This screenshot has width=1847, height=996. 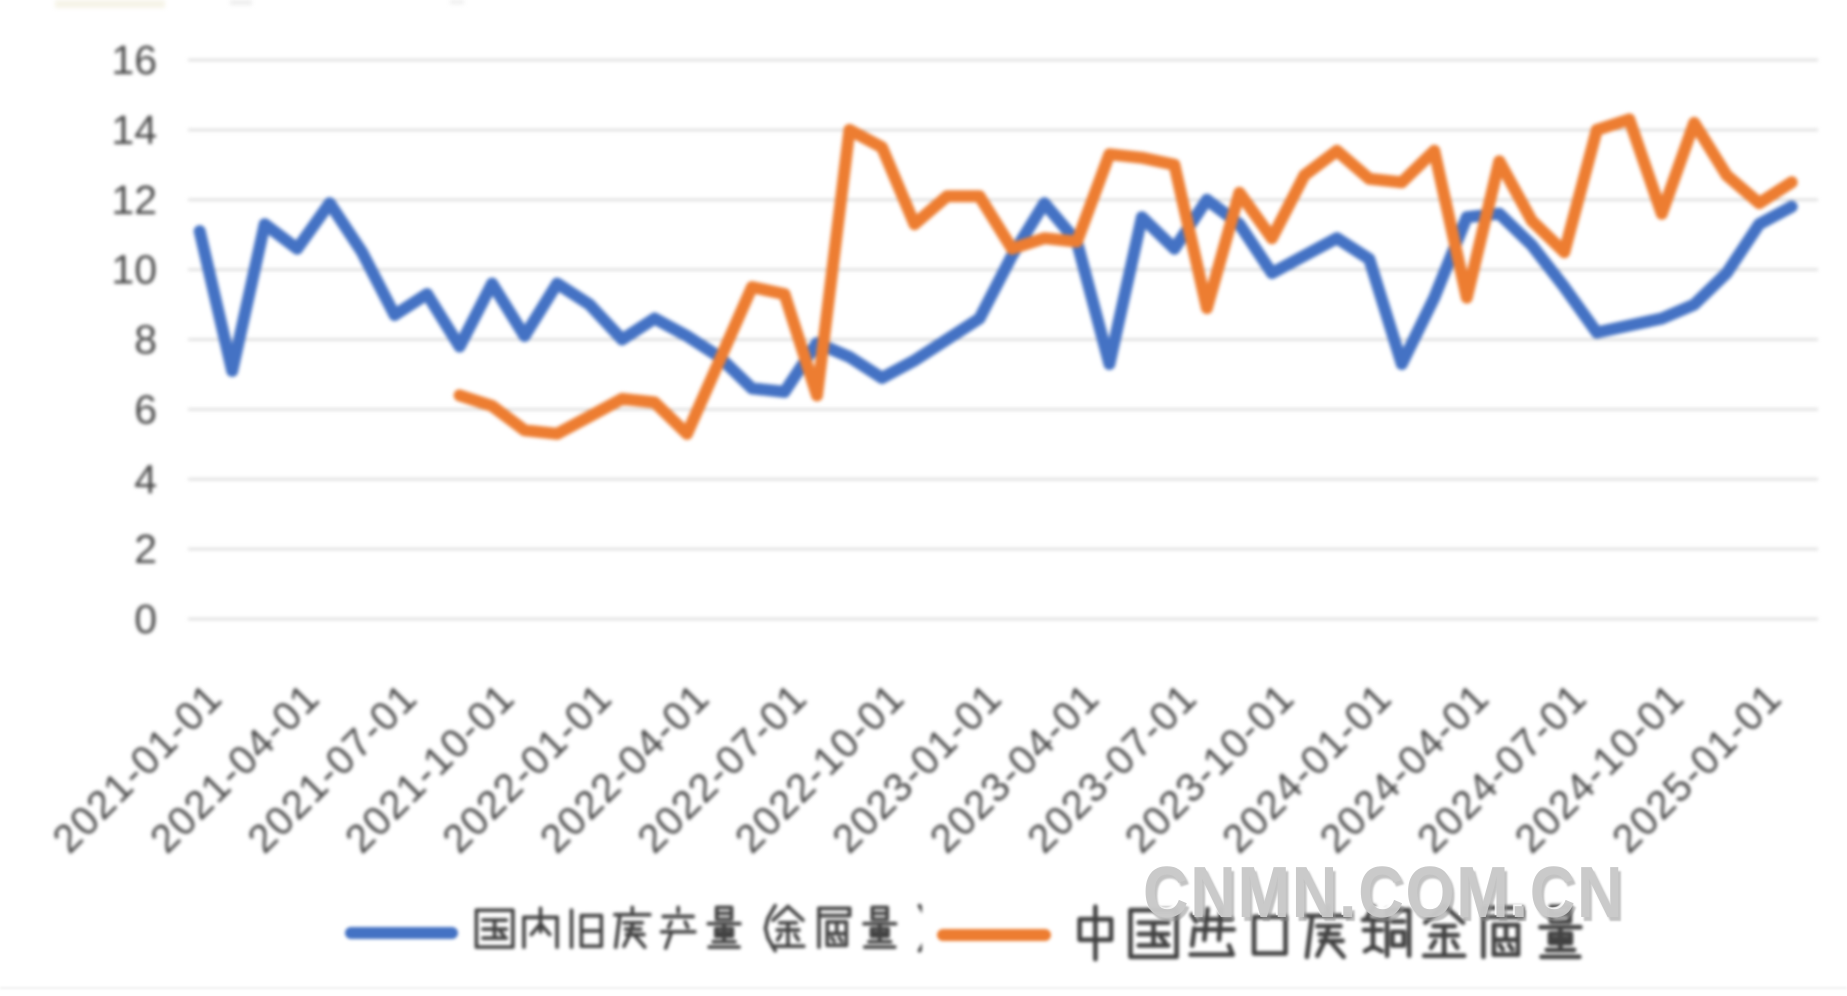 I want to click on y-tick-label: 0, so click(x=145, y=619).